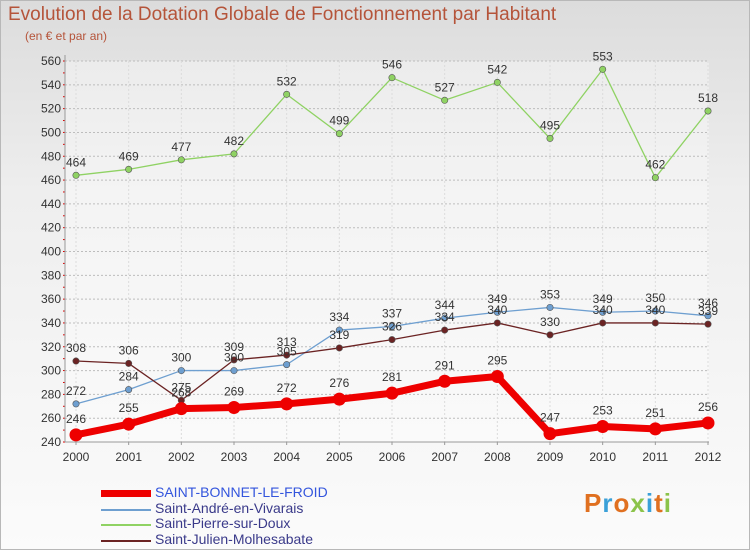  I want to click on x-tick-label: 2010, so click(602, 457).